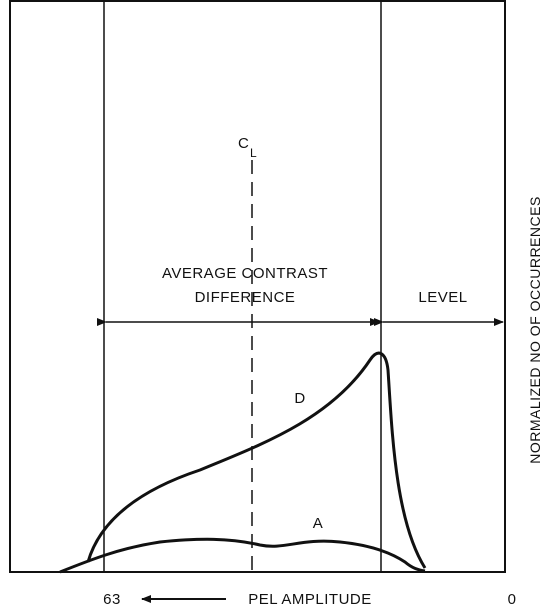 The image size is (551, 609). What do you see at coordinates (245, 297) in the screenshot?
I see `region-label: DIFFERENCE` at bounding box center [245, 297].